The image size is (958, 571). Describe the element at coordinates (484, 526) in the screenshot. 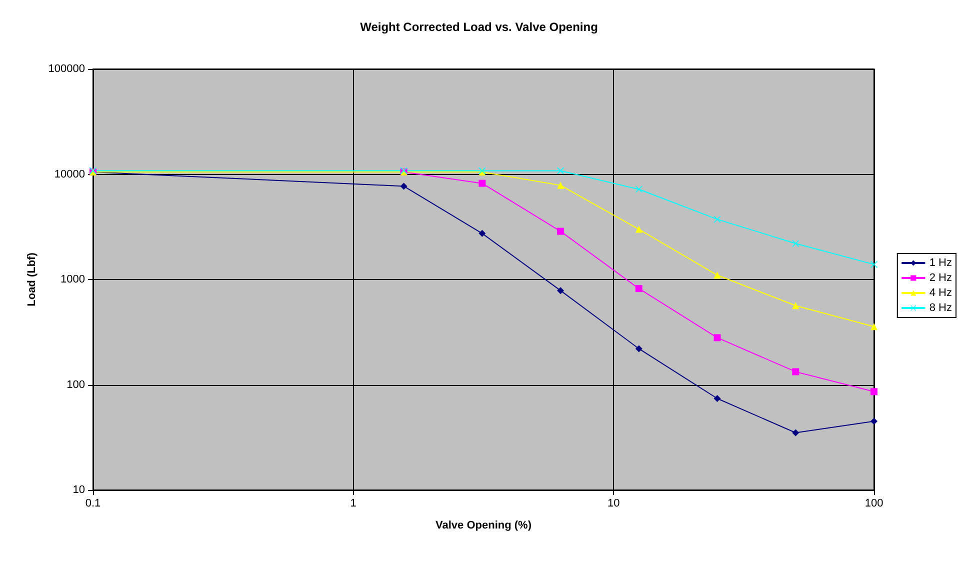

I see `x-axis-title: Valve Opening (%)` at that location.